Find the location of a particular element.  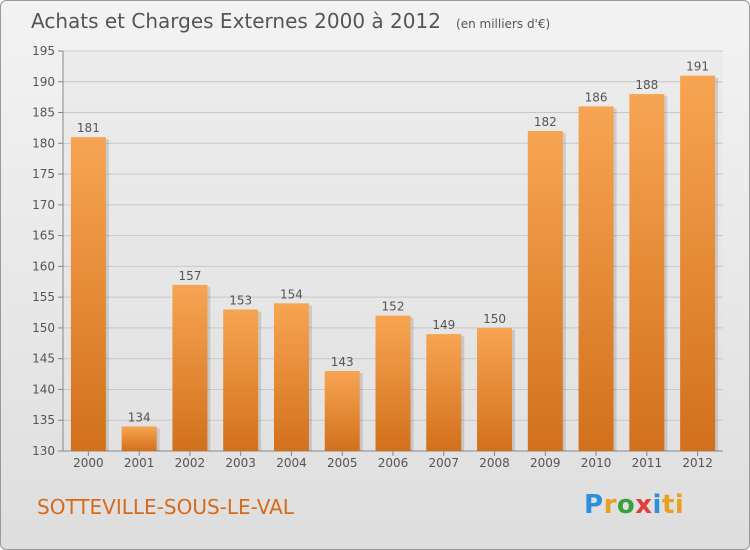

x-tick-label: 2009 is located at coordinates (545, 463).